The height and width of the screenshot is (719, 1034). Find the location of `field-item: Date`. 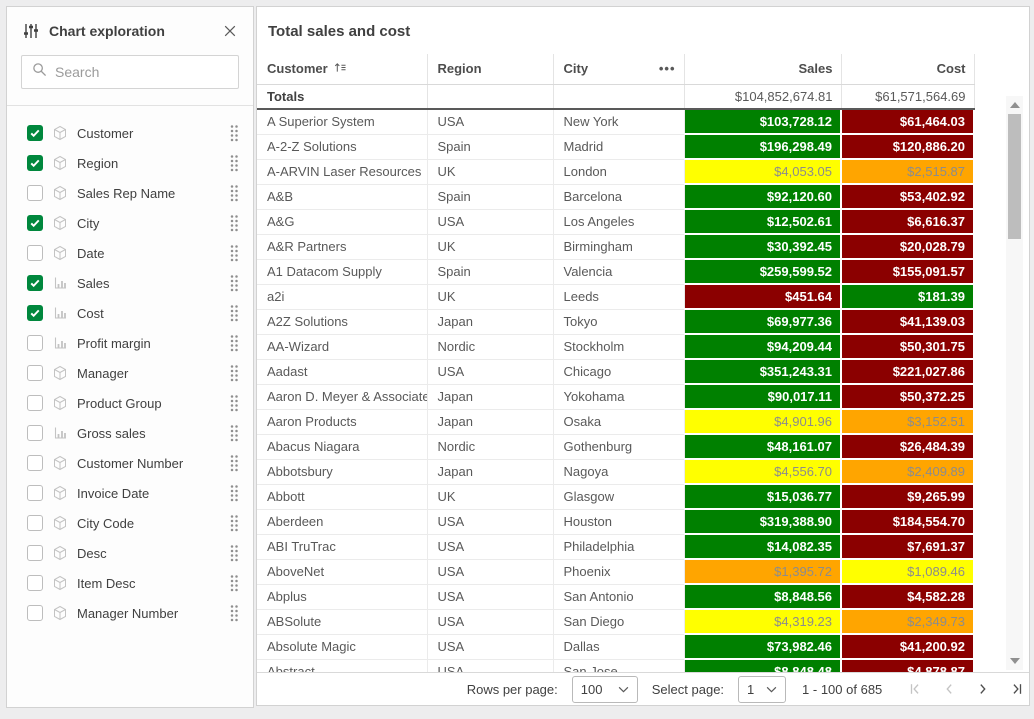

field-item: Date is located at coordinates (130, 253).